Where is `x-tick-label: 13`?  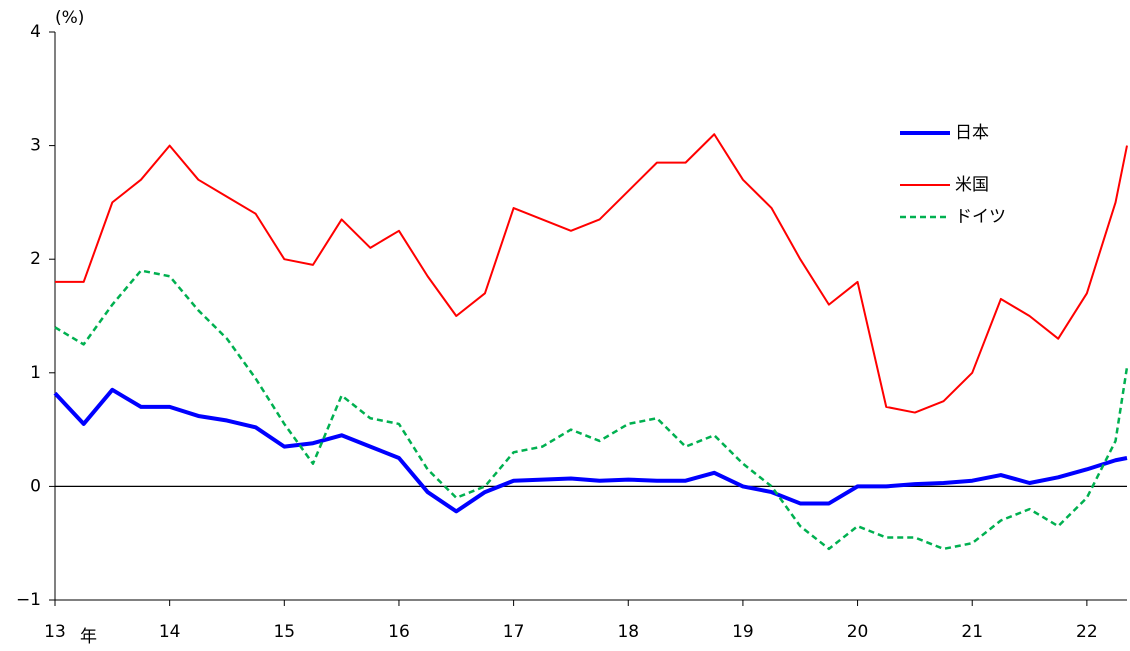 x-tick-label: 13 is located at coordinates (55, 632).